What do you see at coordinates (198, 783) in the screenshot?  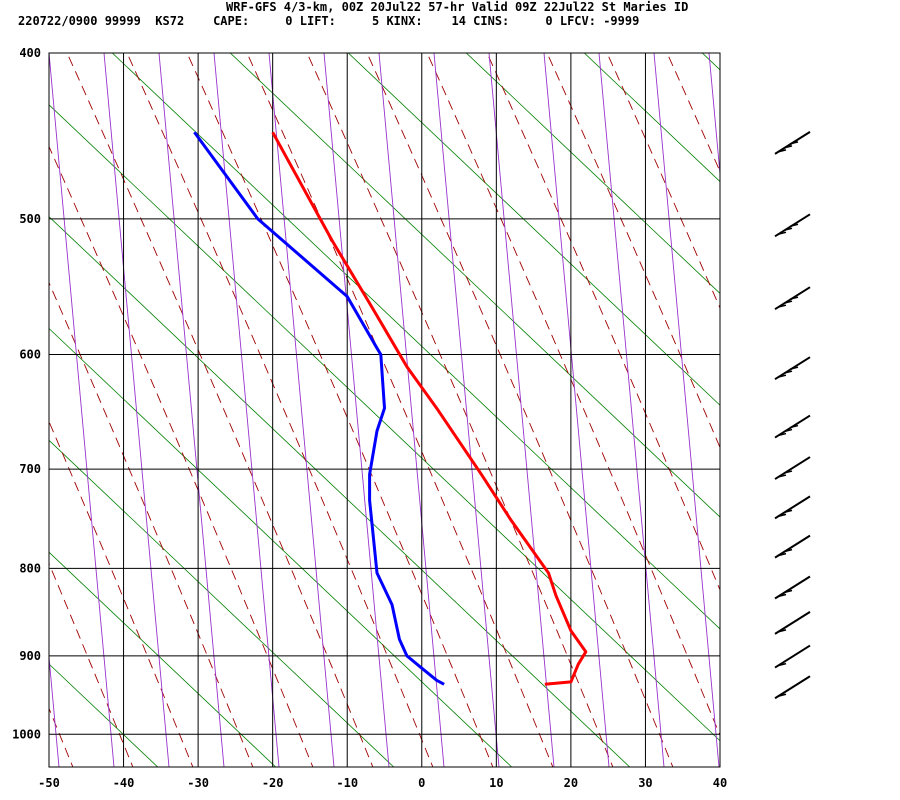 I see `x-tick-label: -30` at bounding box center [198, 783].